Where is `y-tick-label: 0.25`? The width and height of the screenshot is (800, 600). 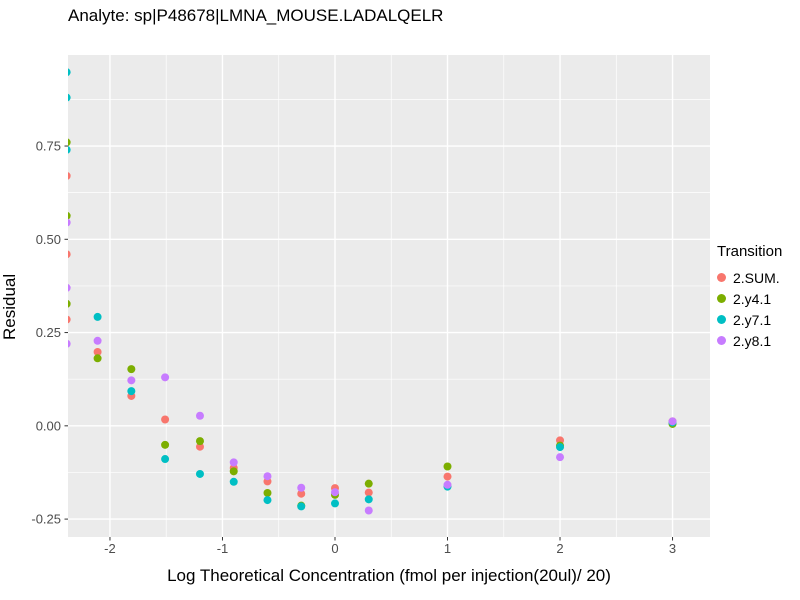 y-tick-label: 0.25 is located at coordinates (48, 332).